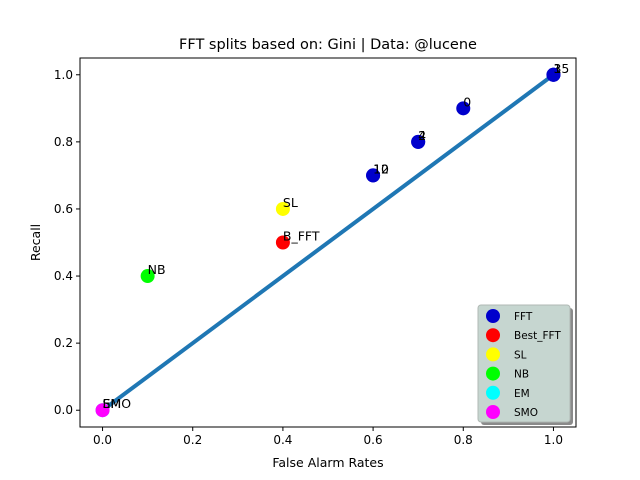  I want to click on point-label: SL, so click(290, 202).